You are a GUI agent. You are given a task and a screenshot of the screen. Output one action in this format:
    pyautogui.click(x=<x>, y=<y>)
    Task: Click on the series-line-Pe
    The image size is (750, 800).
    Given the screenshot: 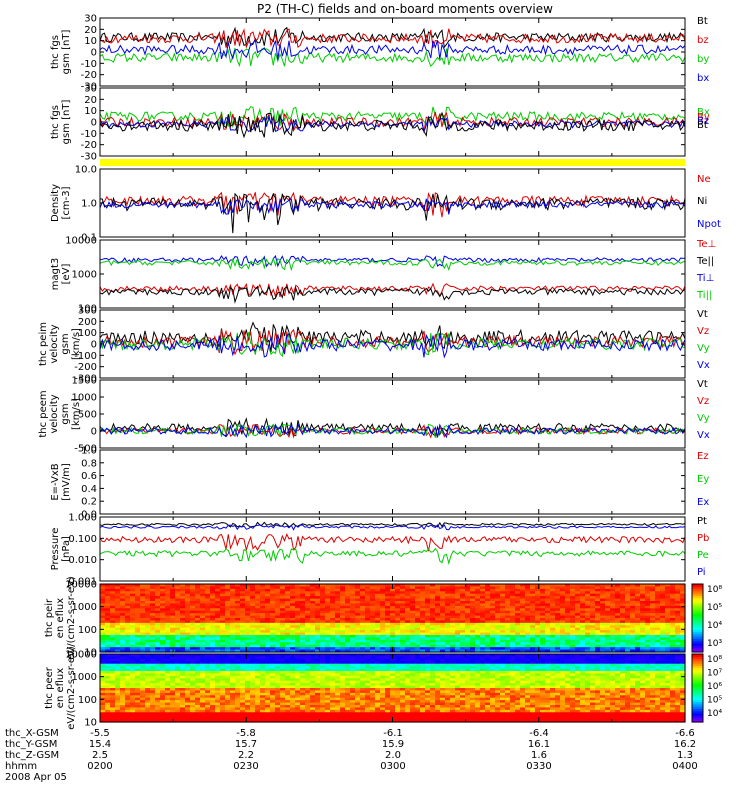 What is the action you would take?
    pyautogui.click(x=392, y=556)
    